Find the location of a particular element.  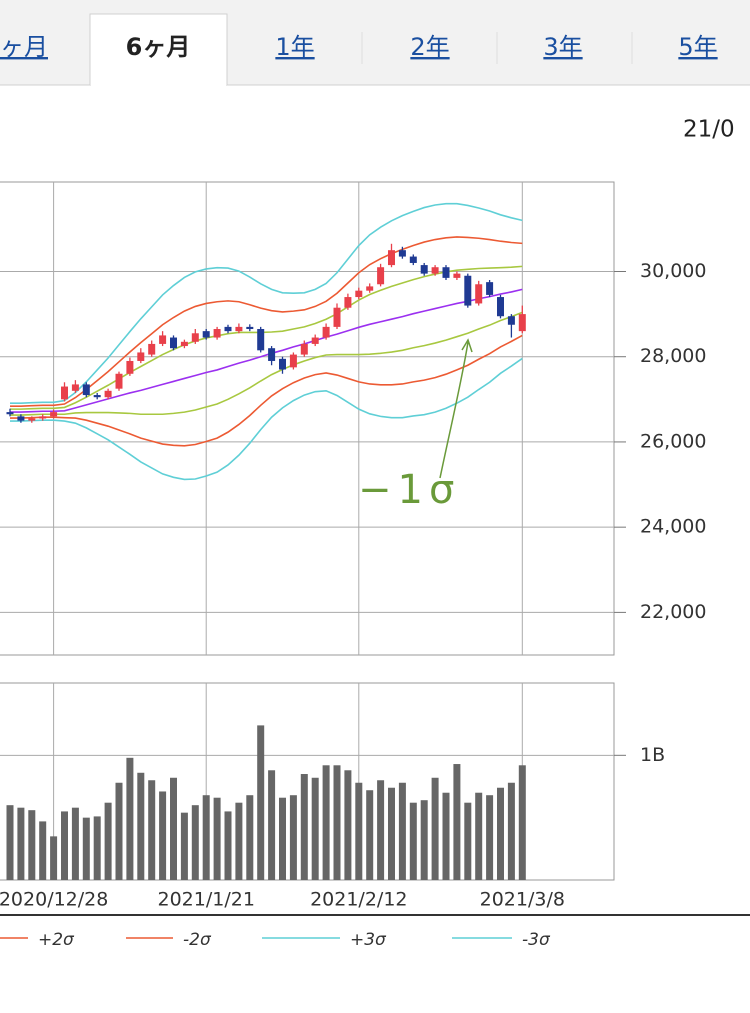

y-tick-label: 30,000 is located at coordinates (673, 271).